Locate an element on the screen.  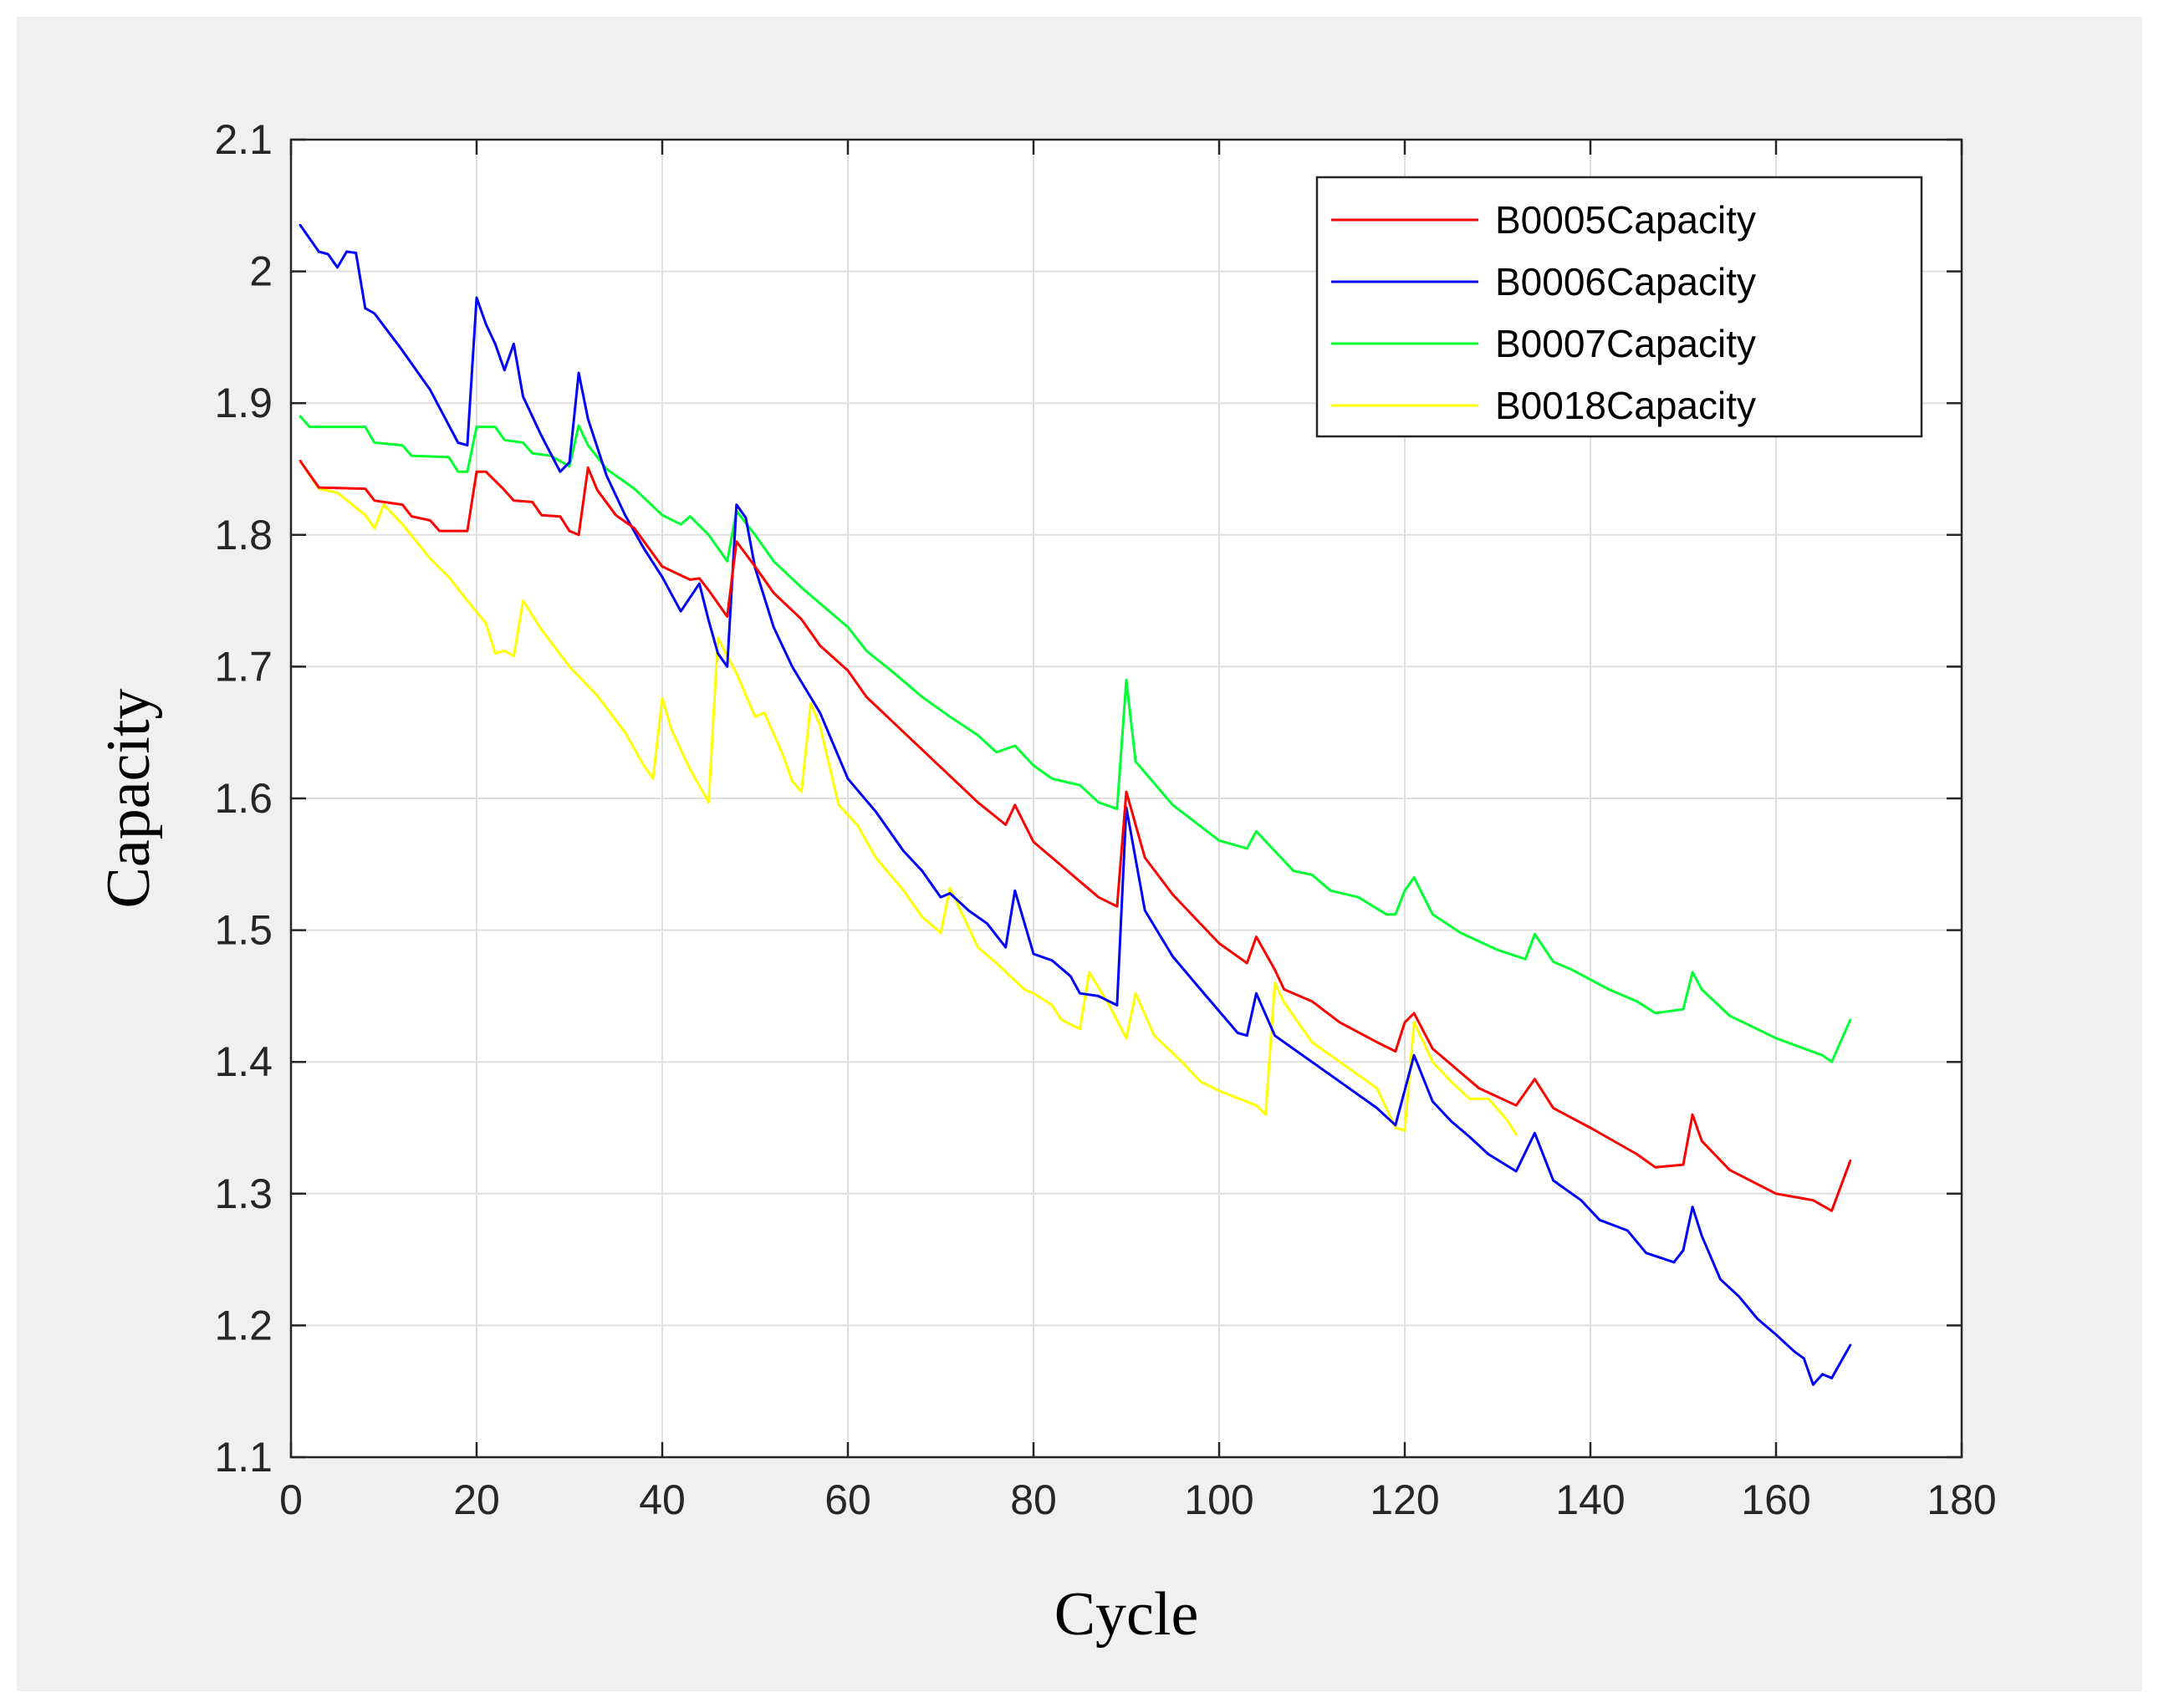
y-tick-label: 2.1 is located at coordinates (243, 139).